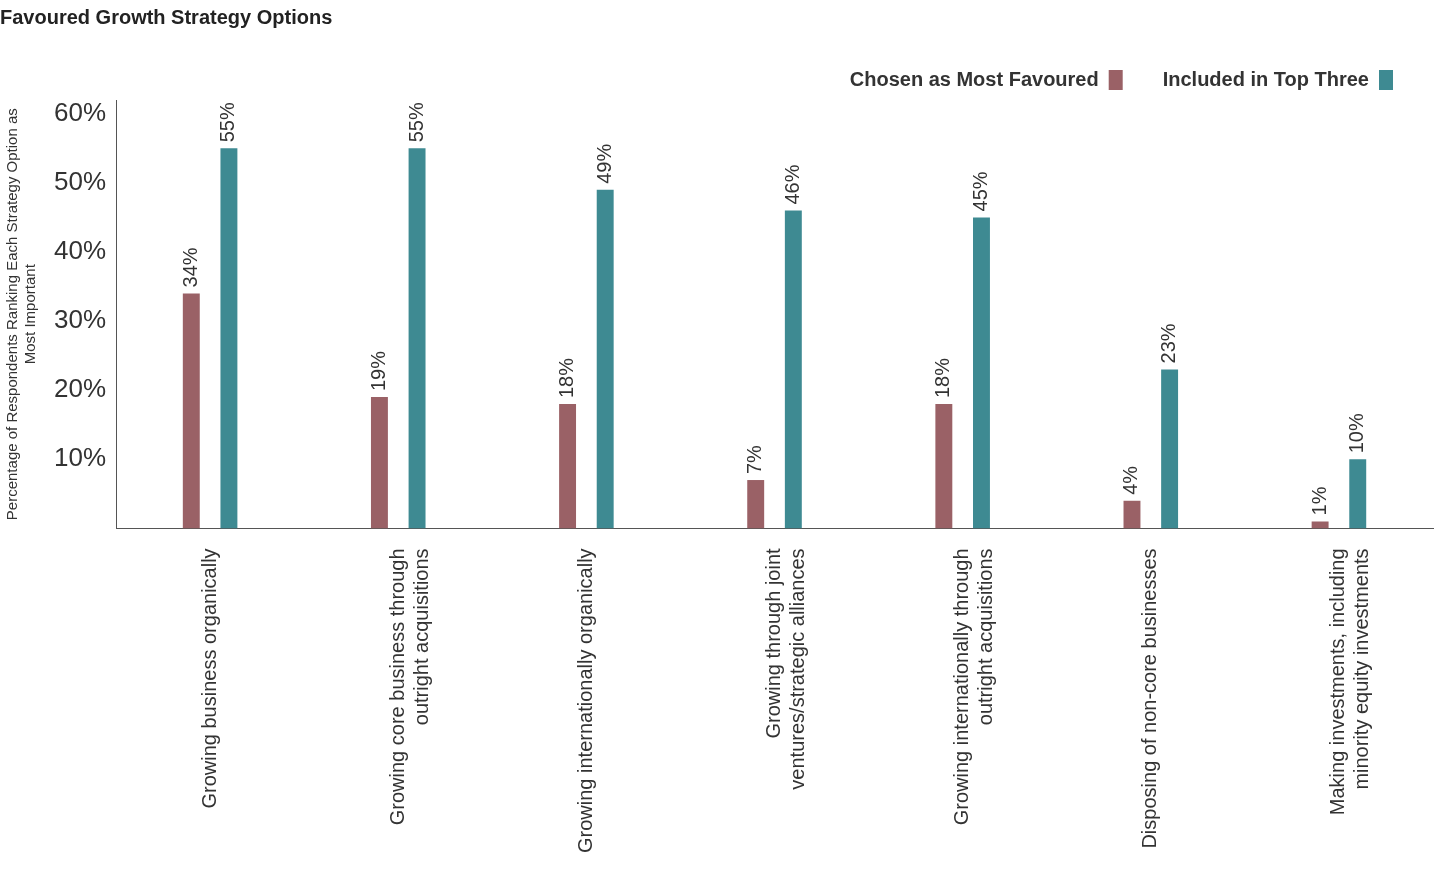  Describe the element at coordinates (584, 701) in the screenshot. I see `x-tick-label: Growing internationally organically` at that location.